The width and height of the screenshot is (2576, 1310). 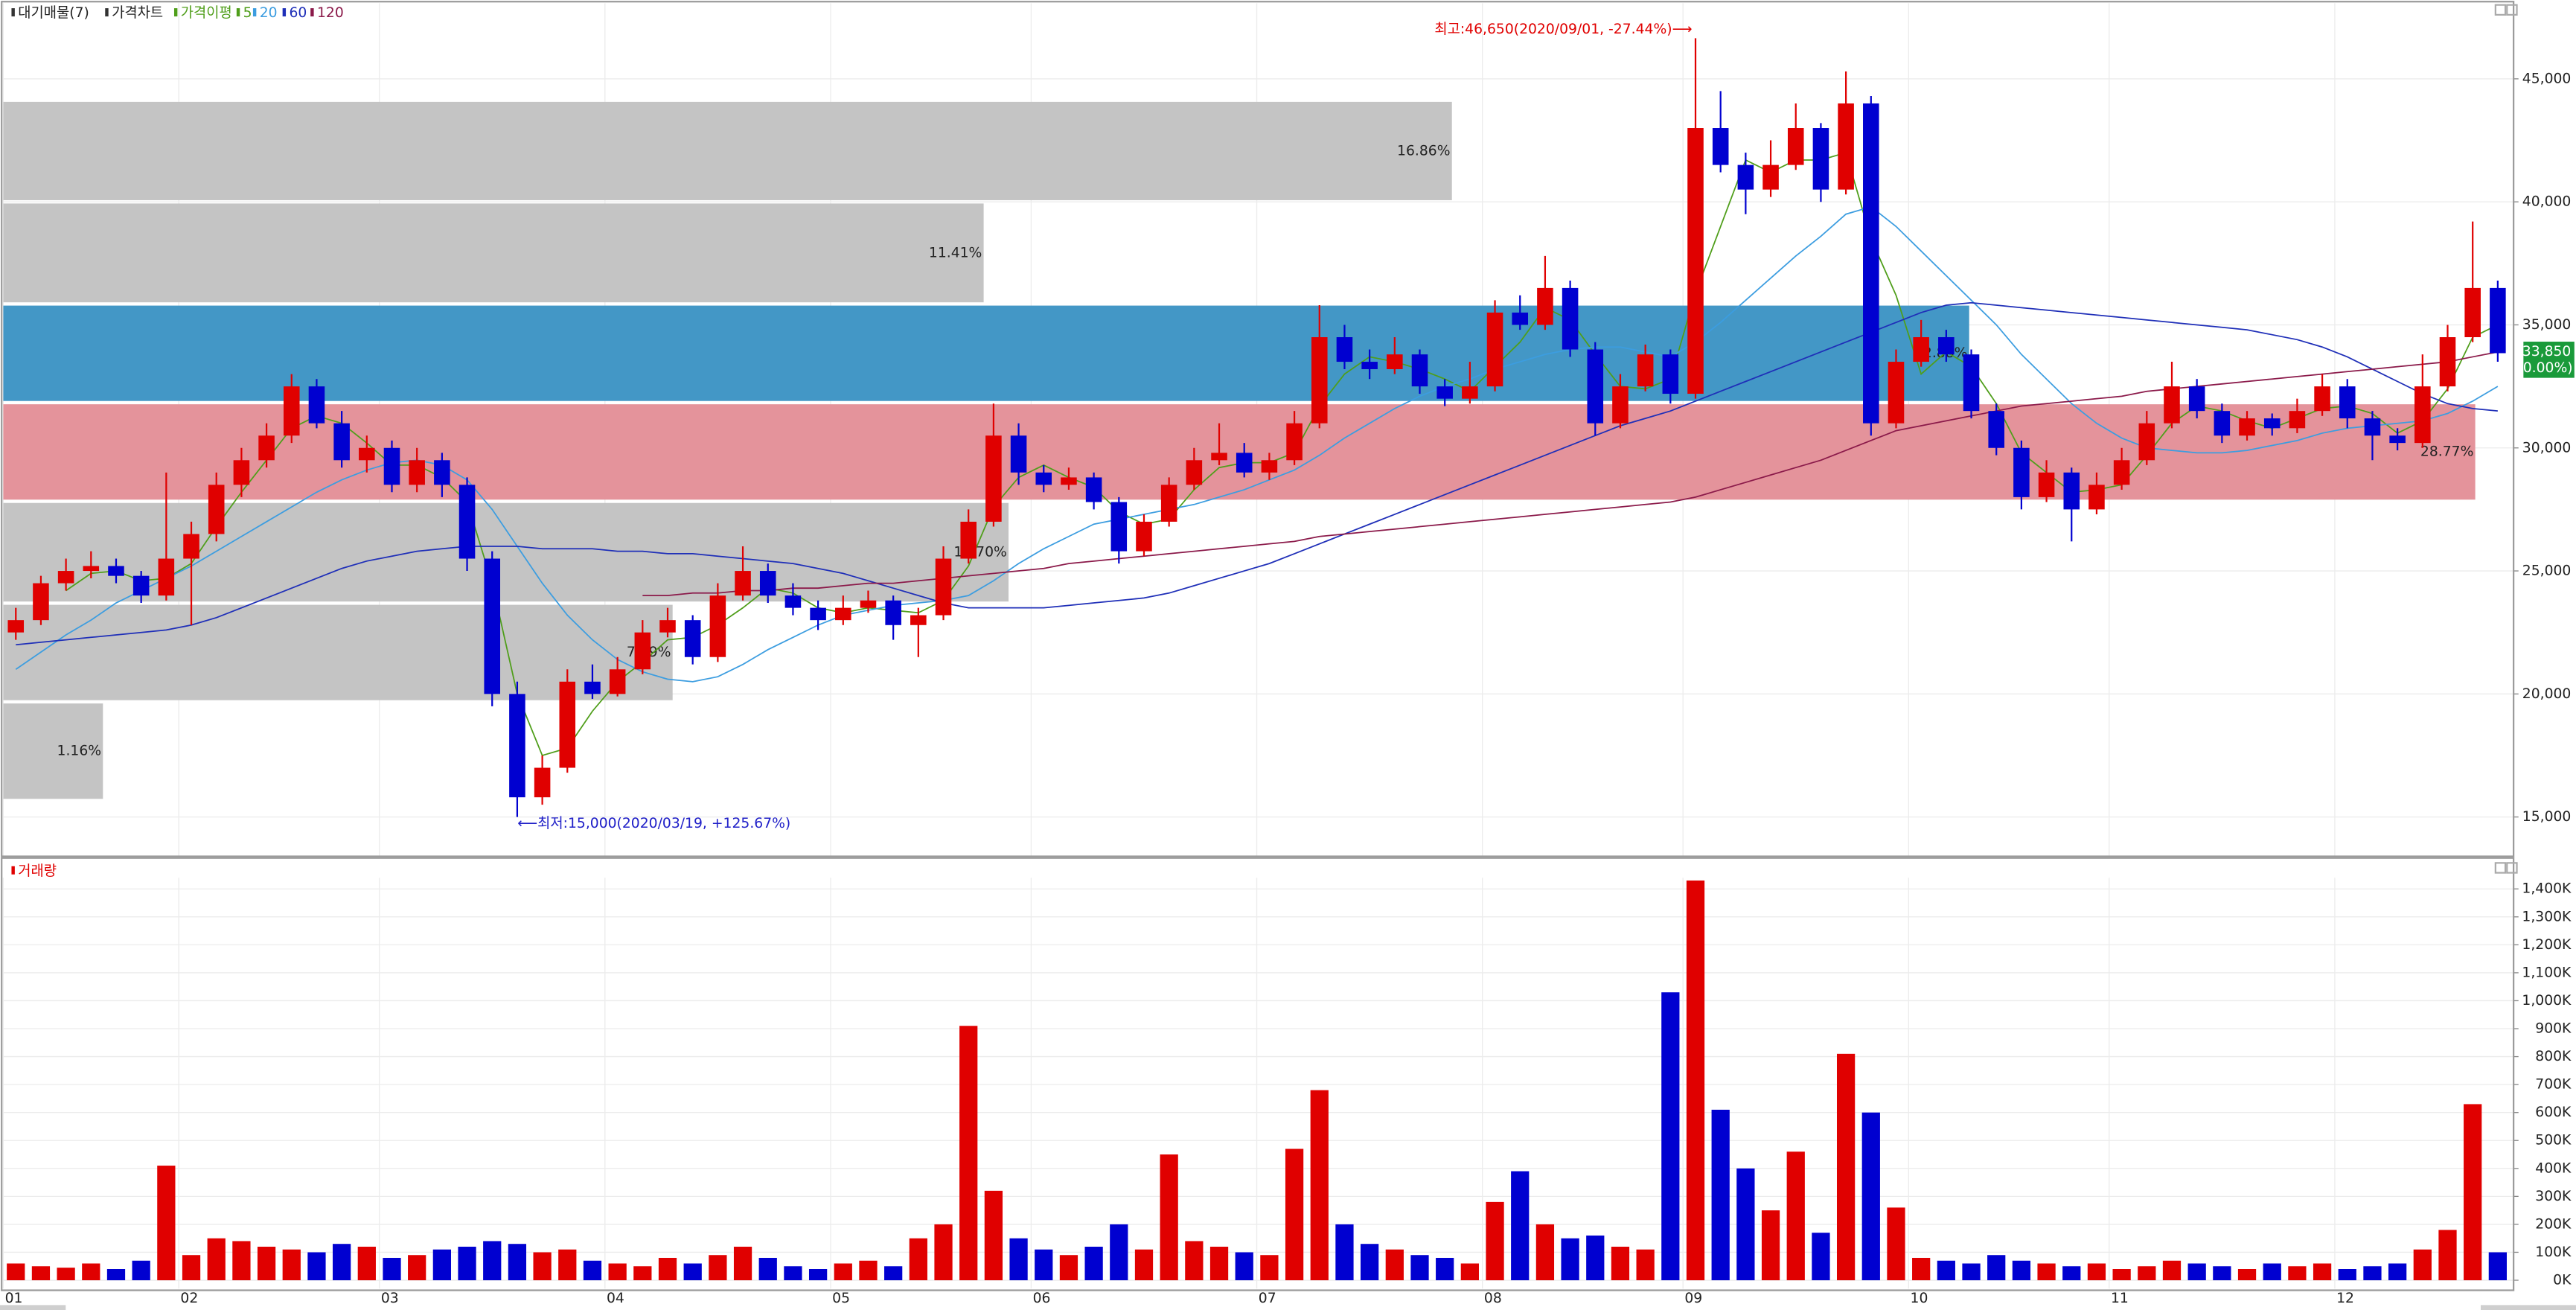 What do you see at coordinates (2553, 1140) in the screenshot?
I see `y-tick-label: 500K` at bounding box center [2553, 1140].